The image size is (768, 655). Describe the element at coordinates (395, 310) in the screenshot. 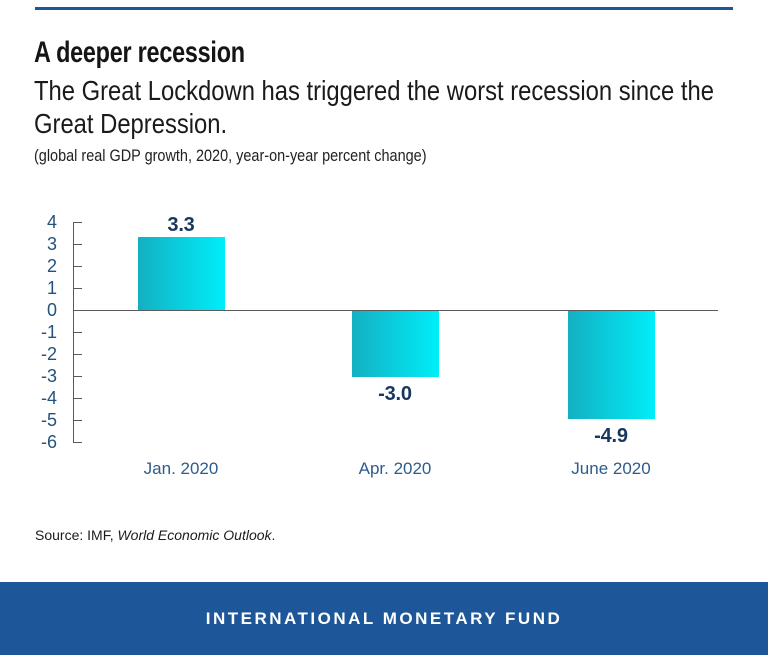

I see `zero-baseline` at that location.